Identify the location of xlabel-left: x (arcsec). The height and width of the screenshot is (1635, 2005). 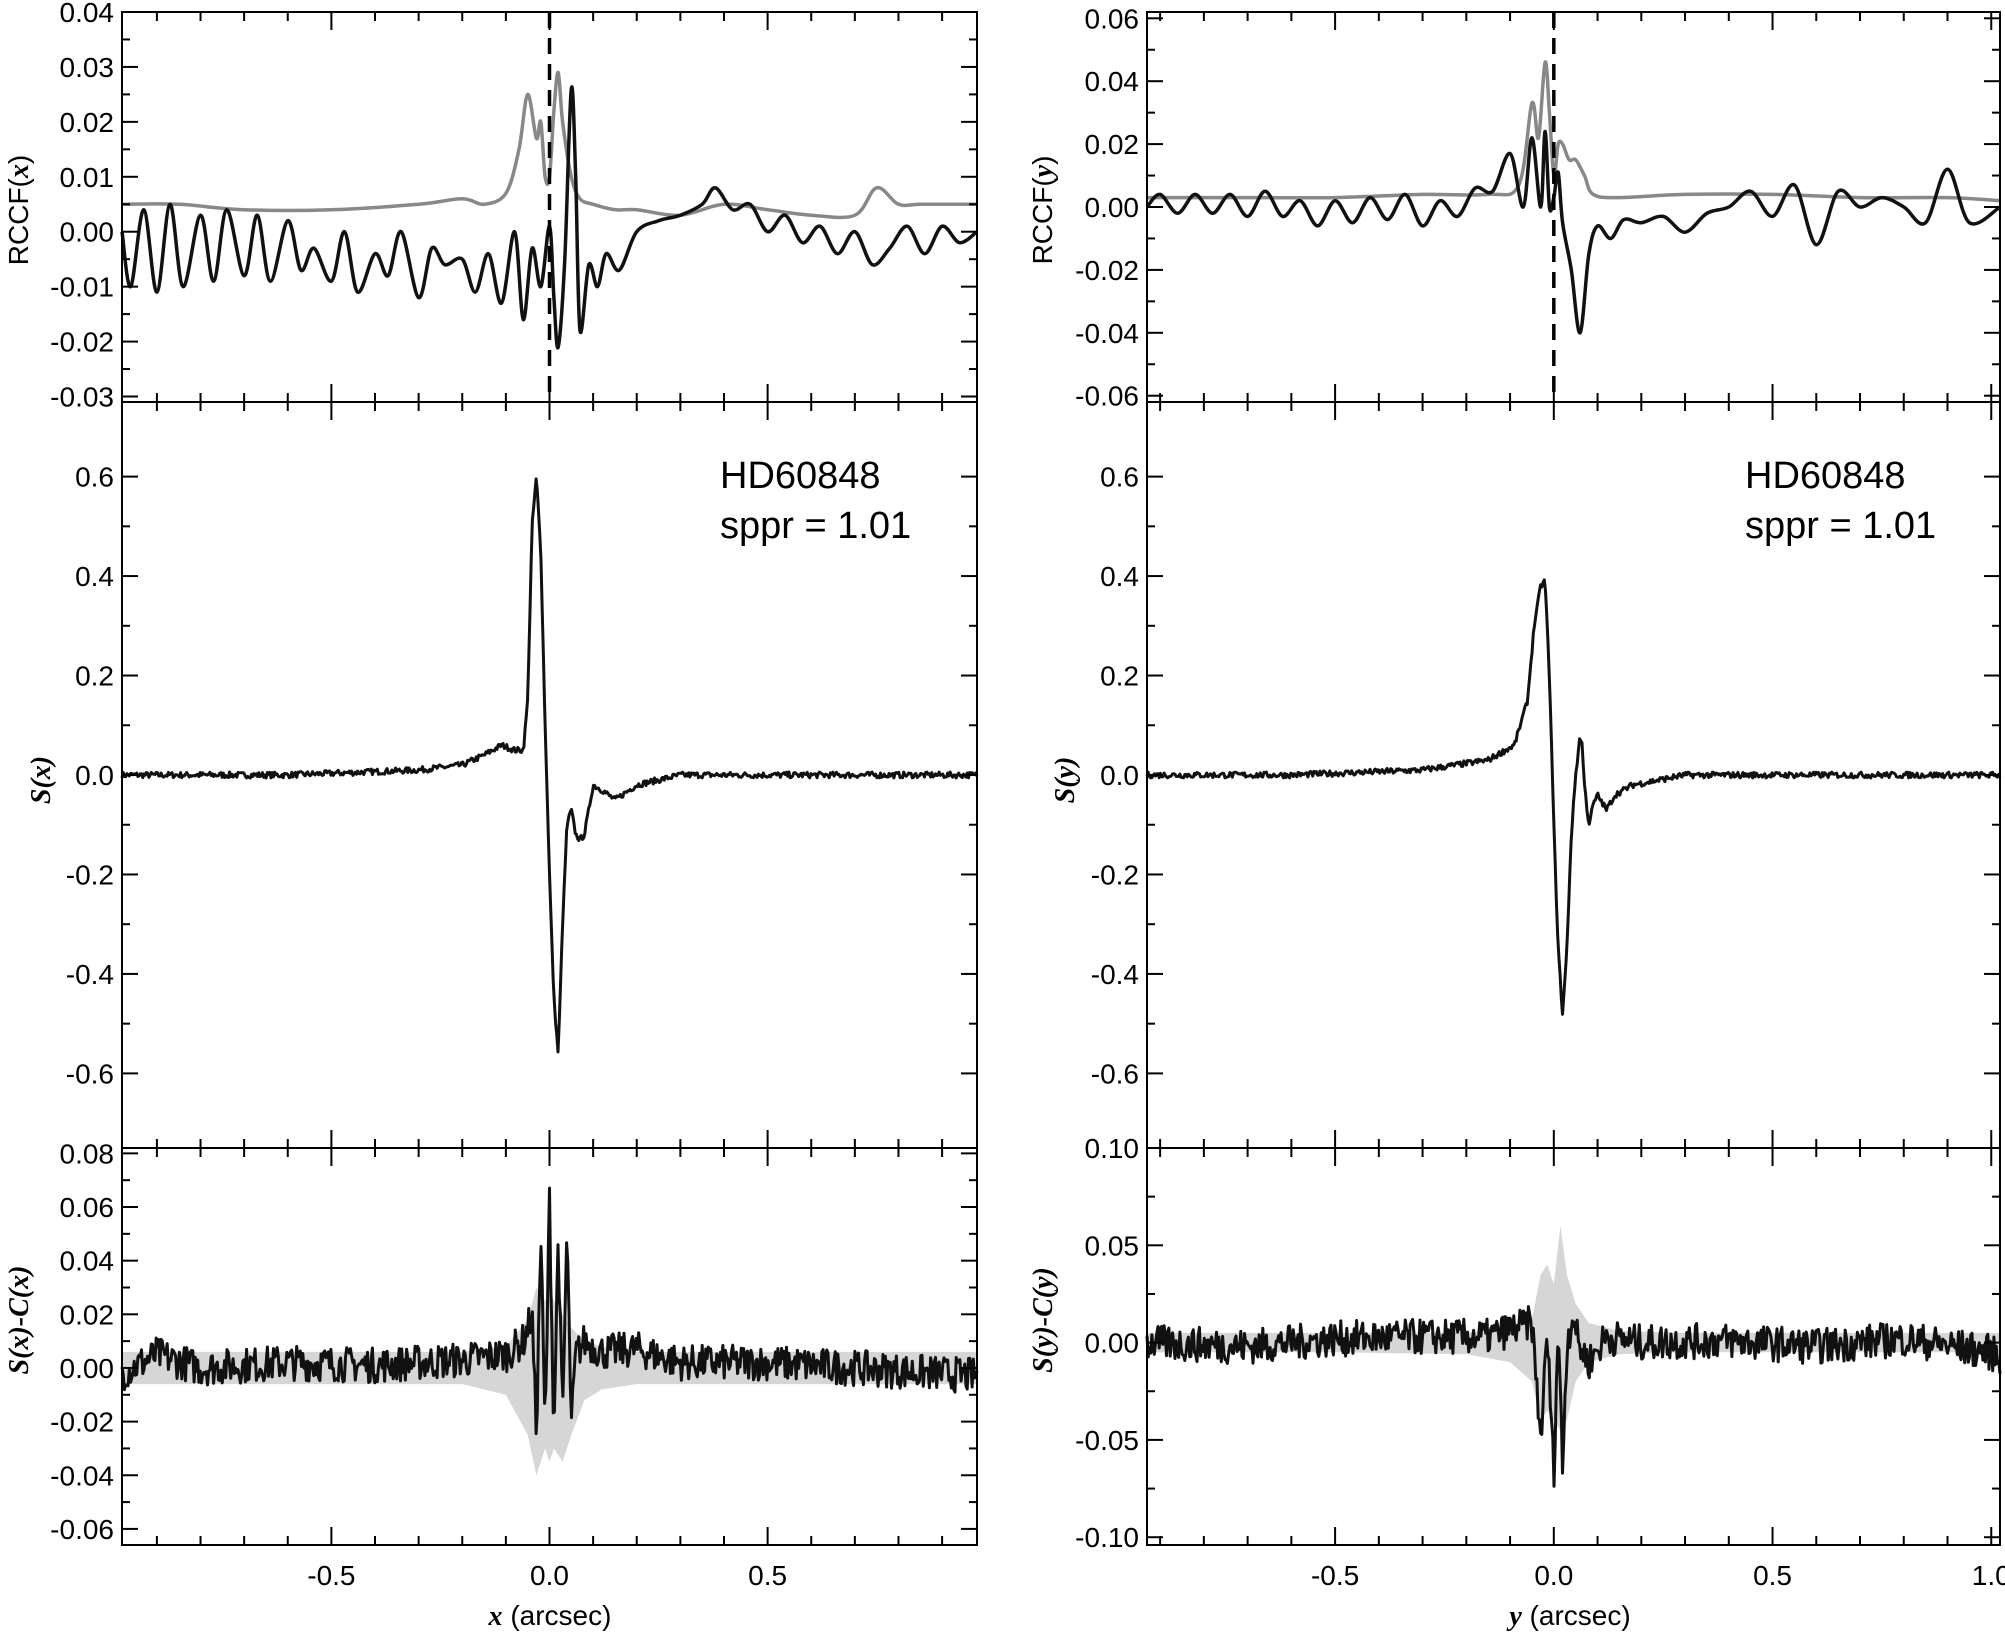
(550, 1616).